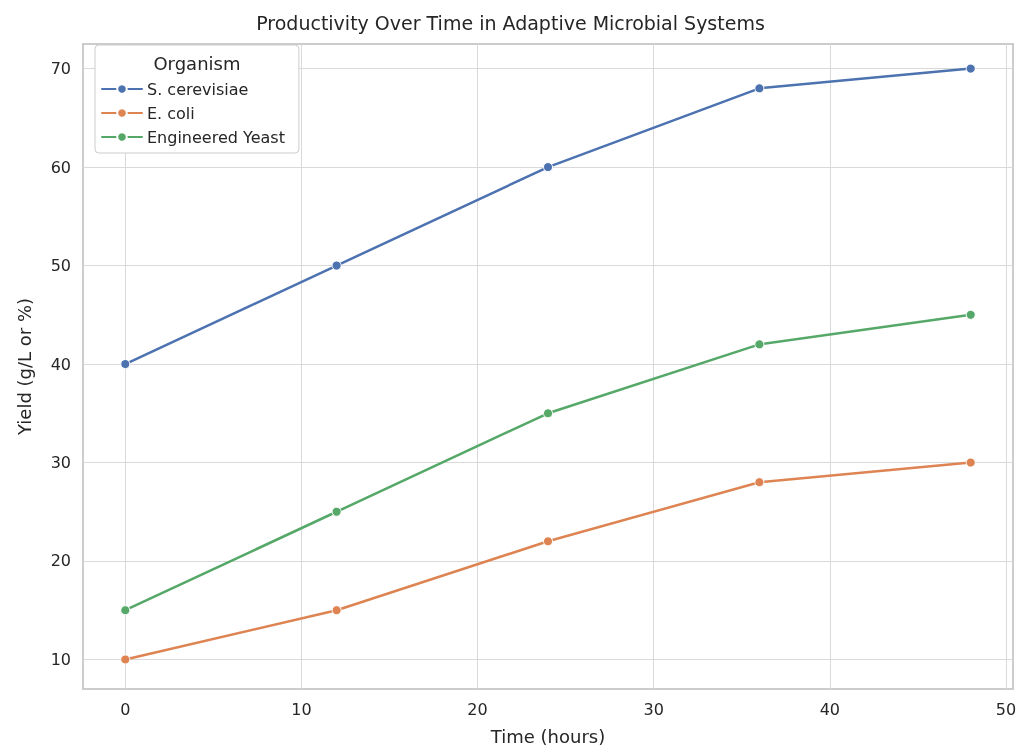  I want to click on y-tick-label: 60, so click(60, 167).